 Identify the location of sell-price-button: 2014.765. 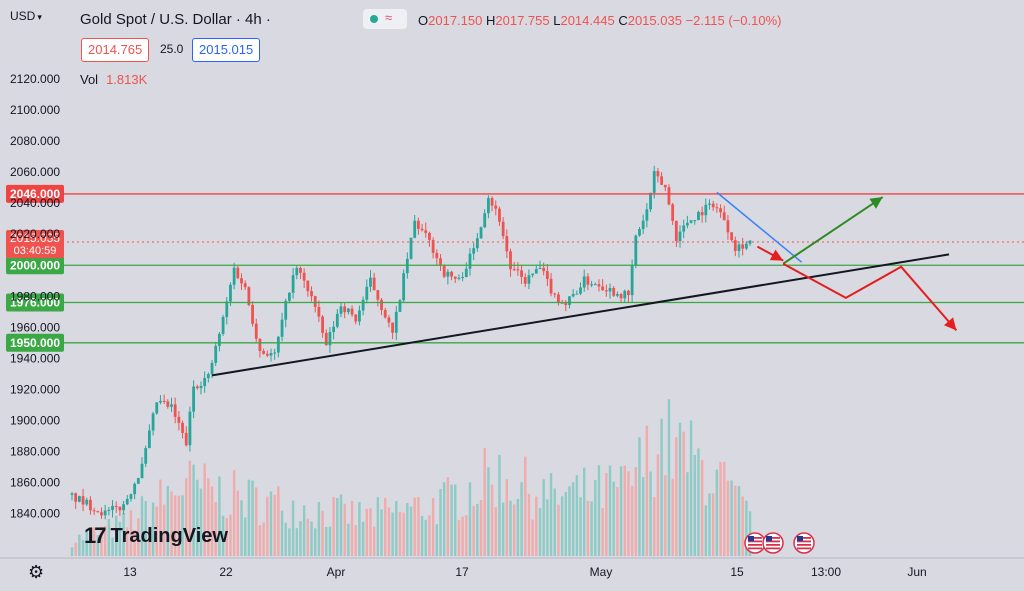
(115, 50).